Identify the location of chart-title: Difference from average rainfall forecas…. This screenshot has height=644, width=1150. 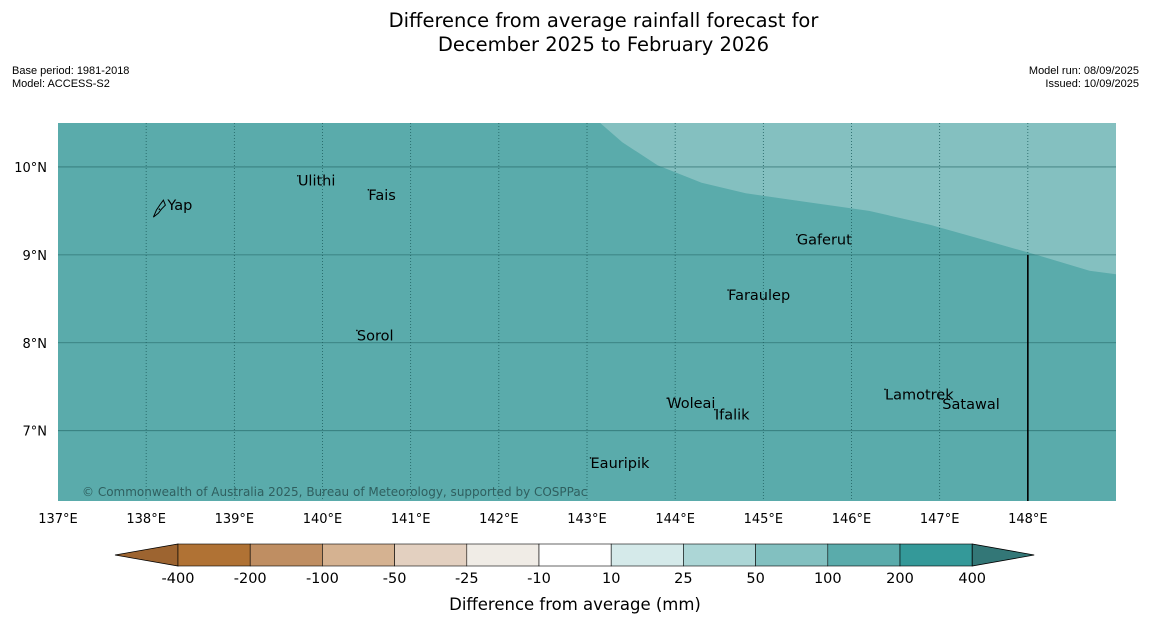
(575, 33).